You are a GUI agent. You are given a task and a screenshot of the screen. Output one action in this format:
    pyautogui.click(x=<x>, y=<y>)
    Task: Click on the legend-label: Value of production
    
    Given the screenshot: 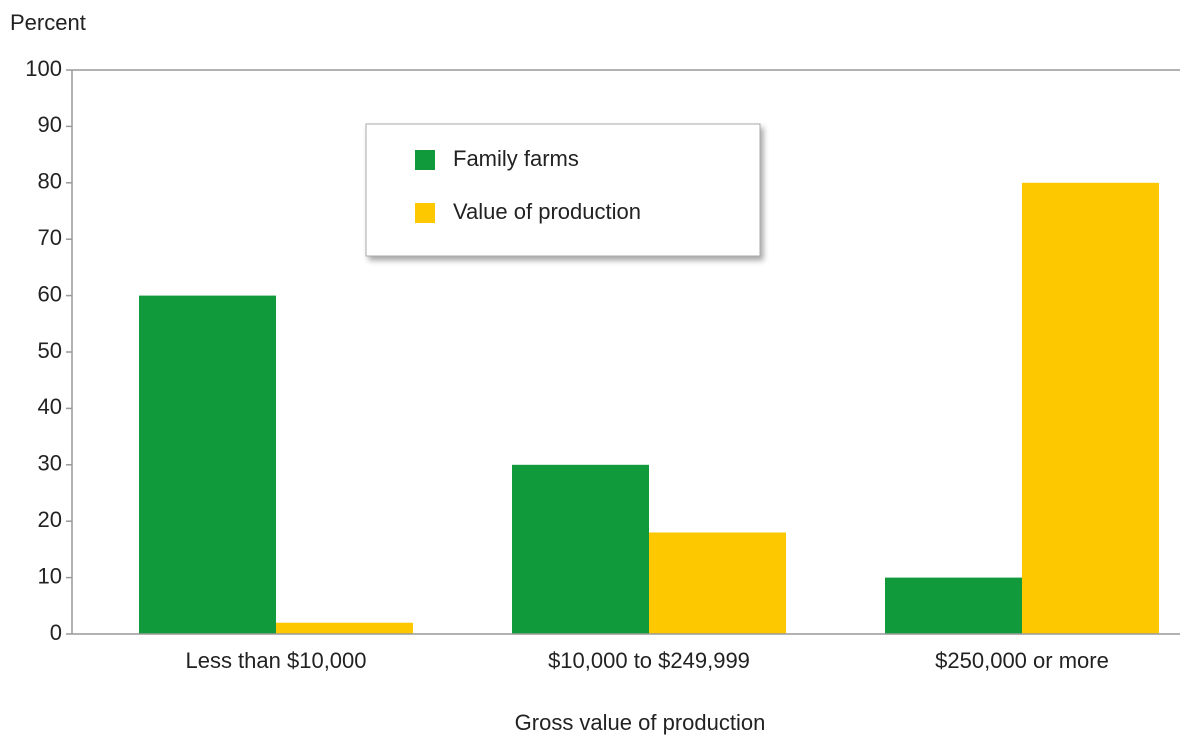 What is the action you would take?
    pyautogui.click(x=547, y=211)
    